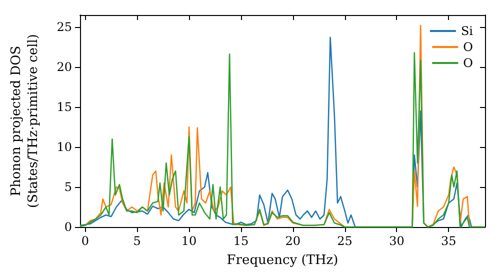  I want to click on y-tick-label: 15, so click(64, 107).